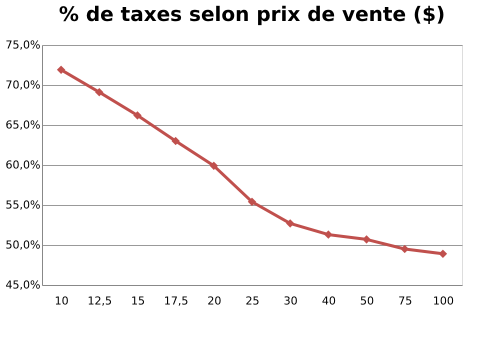  I want to click on x-tick-label: 25, so click(253, 301).